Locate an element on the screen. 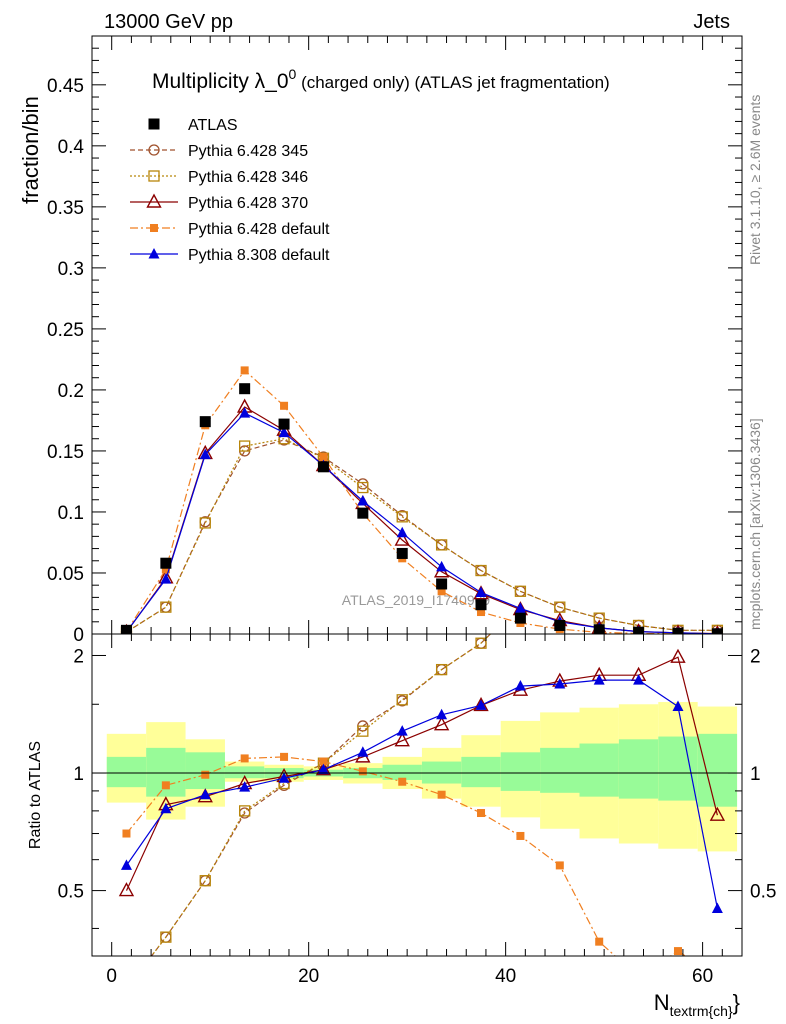  main-line-p346 is located at coordinates (422, 535).